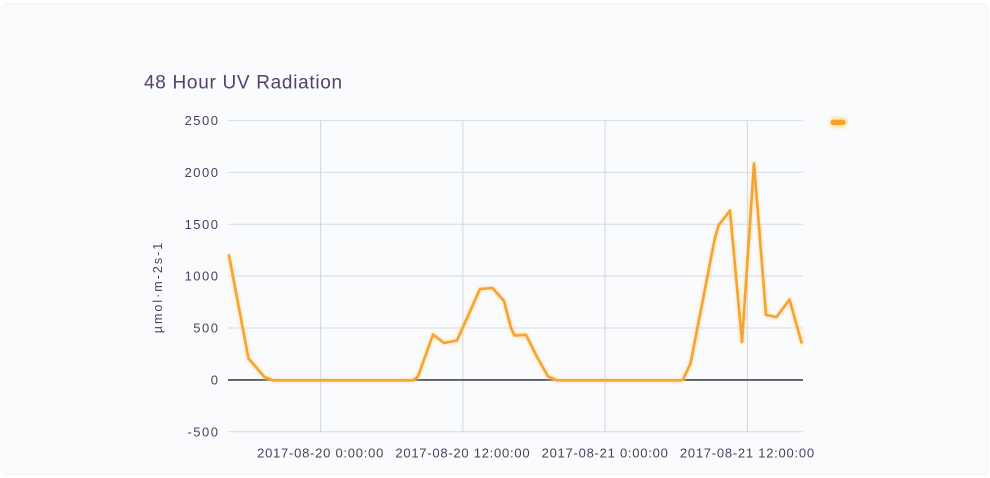 The image size is (990, 478). What do you see at coordinates (320, 453) in the screenshot?
I see `svg-text: 2017-08-20 0:00:00` at bounding box center [320, 453].